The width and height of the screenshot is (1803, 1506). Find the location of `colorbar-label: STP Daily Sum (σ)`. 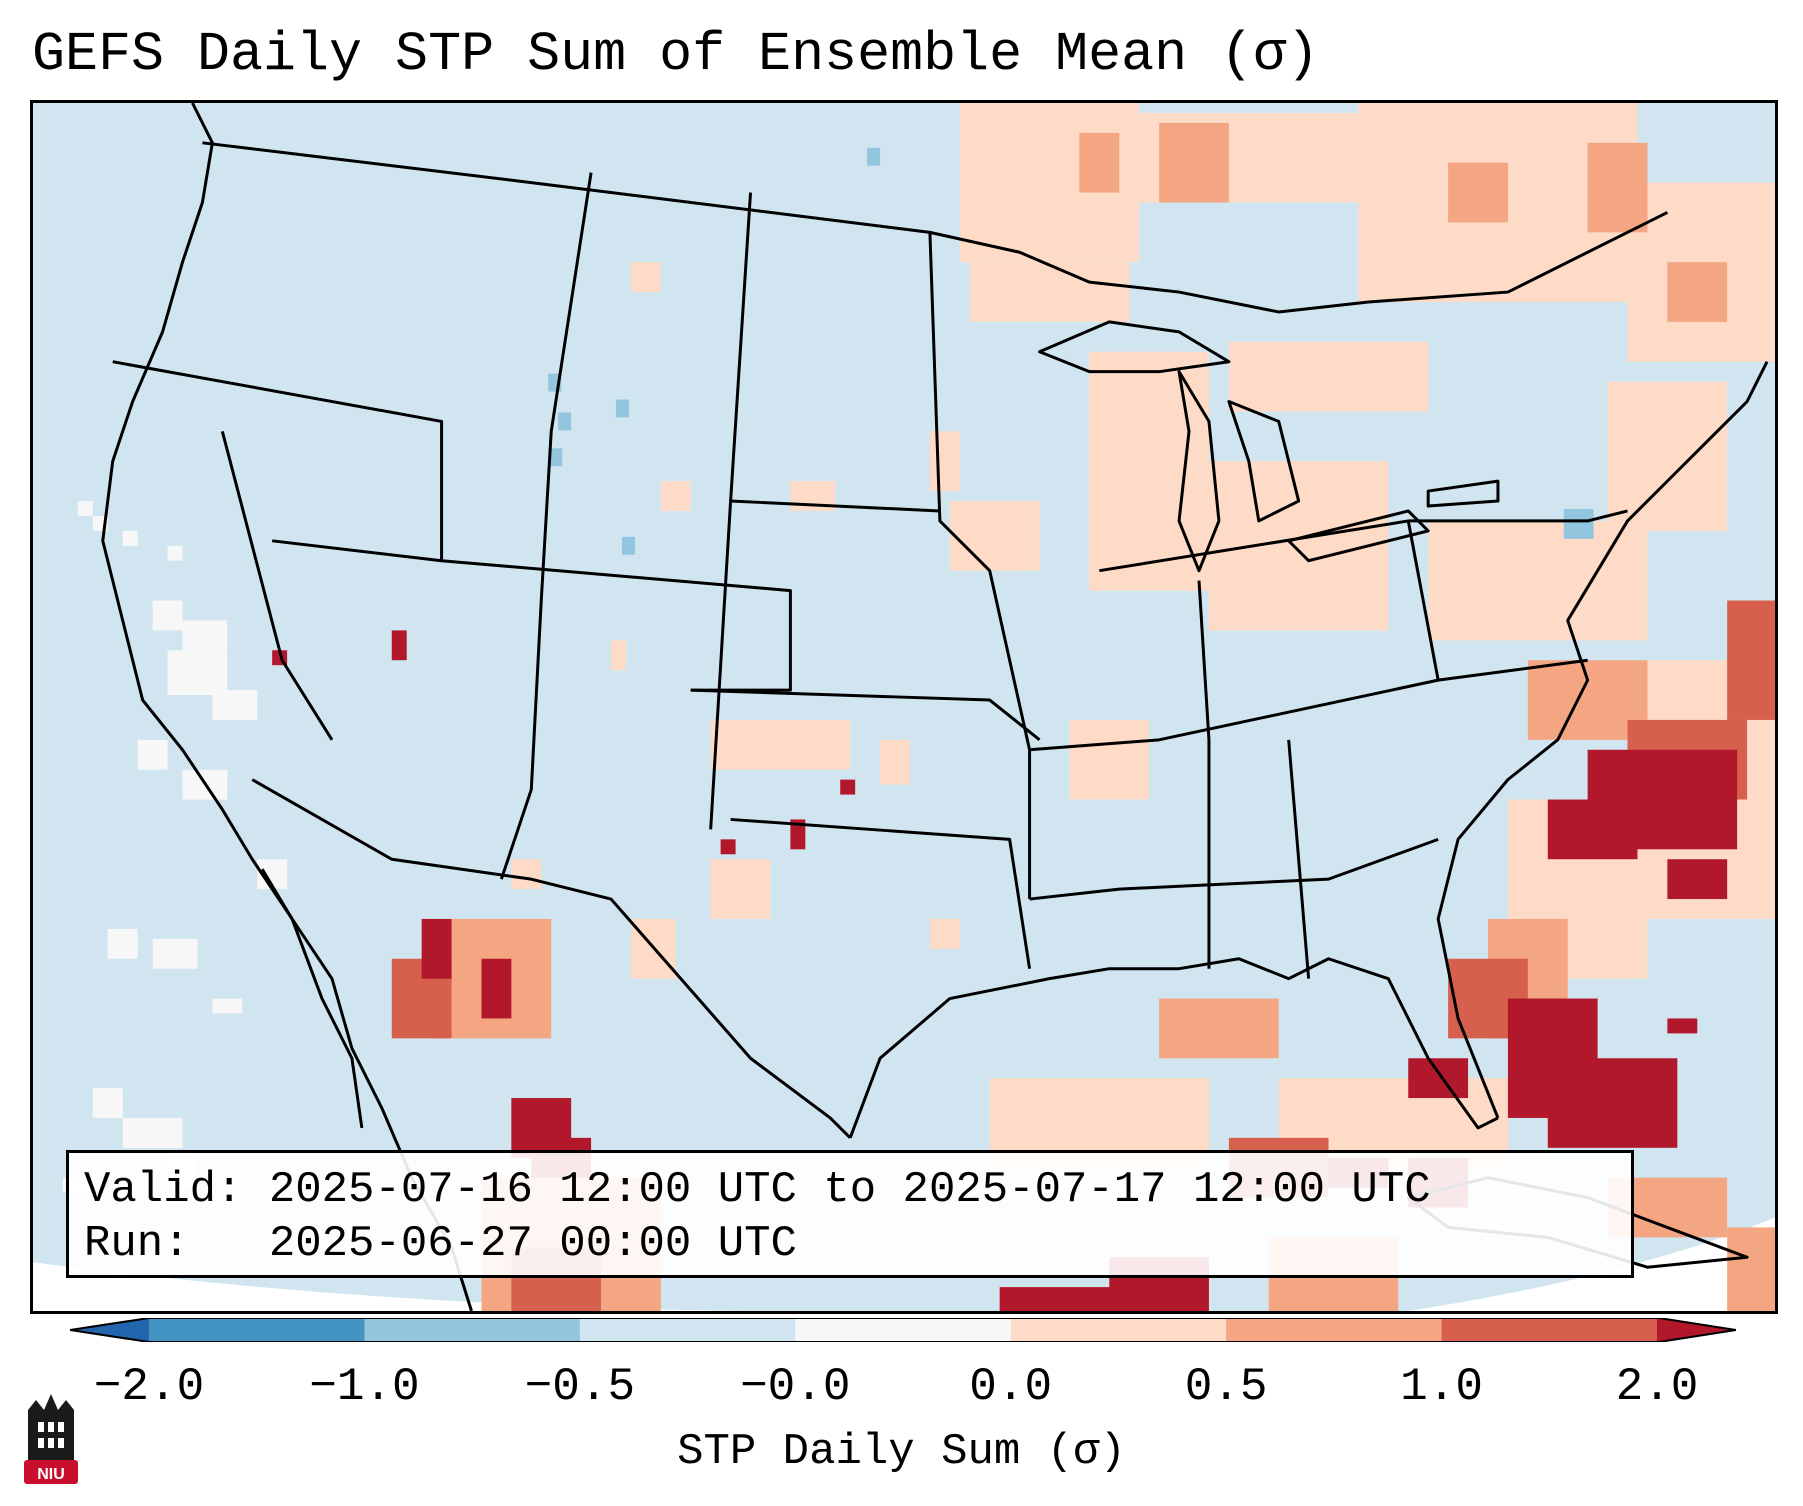

colorbar-label: STP Daily Sum (σ) is located at coordinates (901, 1452).